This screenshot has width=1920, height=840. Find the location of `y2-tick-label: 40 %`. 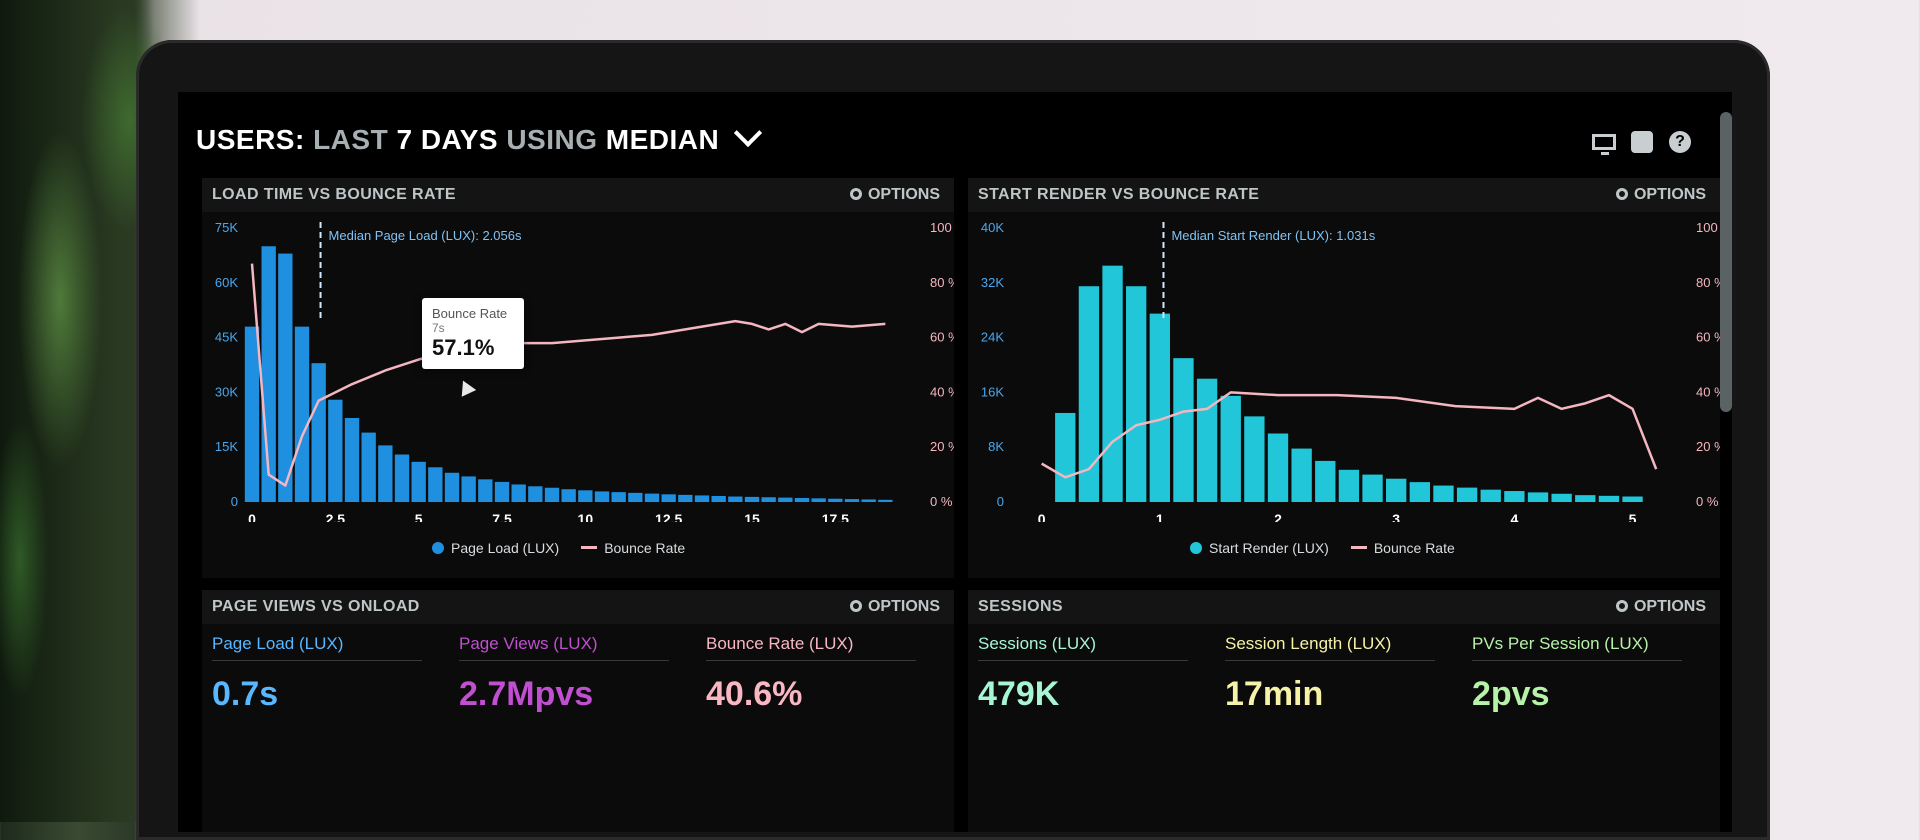

y2-tick-label: 40 % is located at coordinates (1708, 391).